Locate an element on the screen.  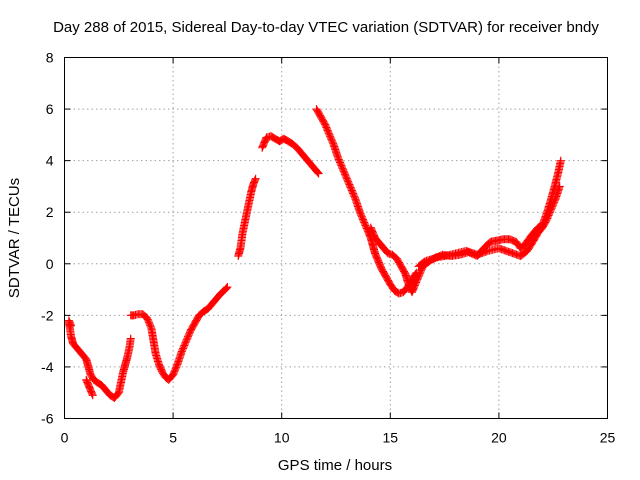
y-tick-label: -2 is located at coordinates (47, 315).